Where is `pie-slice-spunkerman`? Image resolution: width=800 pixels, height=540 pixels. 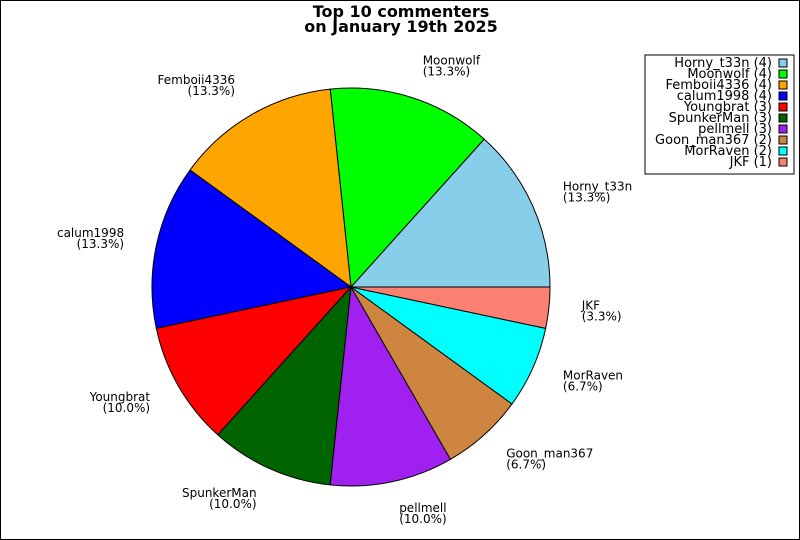
pie-slice-spunkerman is located at coordinates (284, 385).